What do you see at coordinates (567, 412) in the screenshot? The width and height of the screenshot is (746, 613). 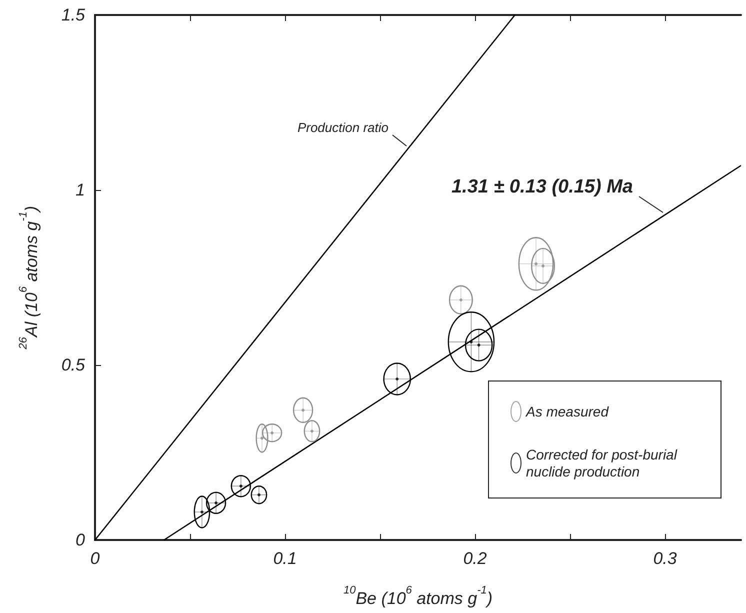 I see `legend-label: As measured` at bounding box center [567, 412].